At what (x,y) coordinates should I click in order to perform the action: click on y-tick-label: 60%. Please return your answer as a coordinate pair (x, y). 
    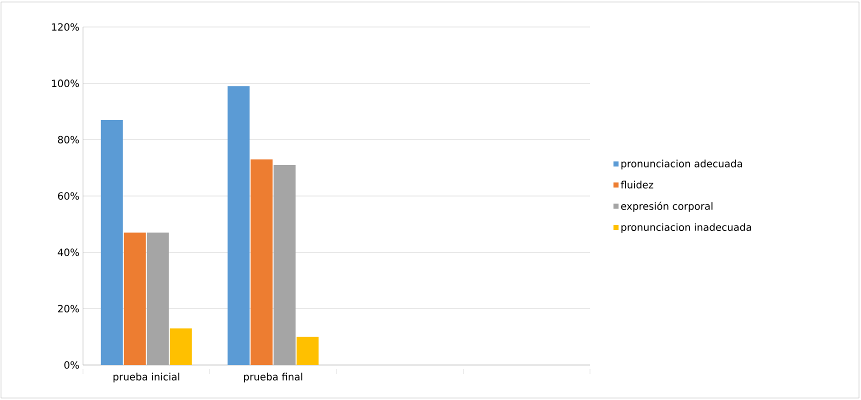
    Looking at the image, I should click on (68, 196).